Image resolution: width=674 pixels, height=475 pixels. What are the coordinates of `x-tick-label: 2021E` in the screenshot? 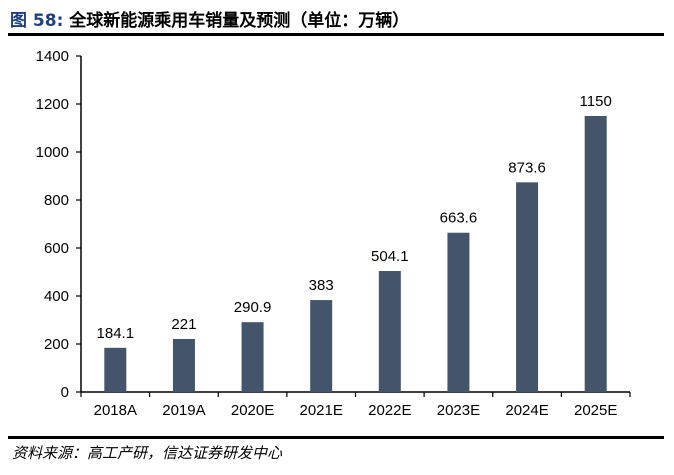 It's located at (321, 410).